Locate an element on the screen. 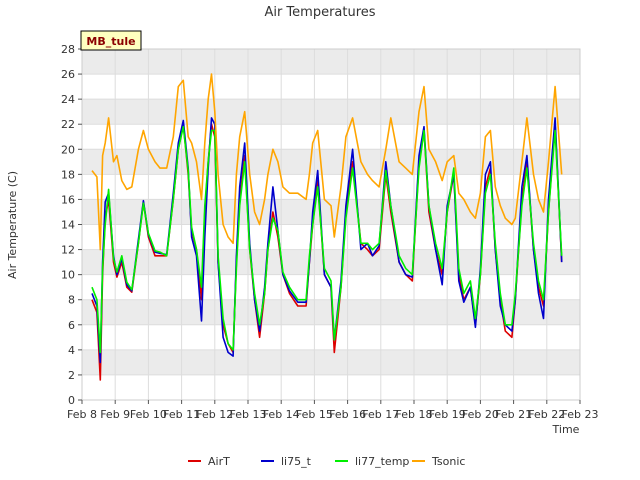 The width and height of the screenshot is (640, 480). y-tick-label: 6 is located at coordinates (71, 325).